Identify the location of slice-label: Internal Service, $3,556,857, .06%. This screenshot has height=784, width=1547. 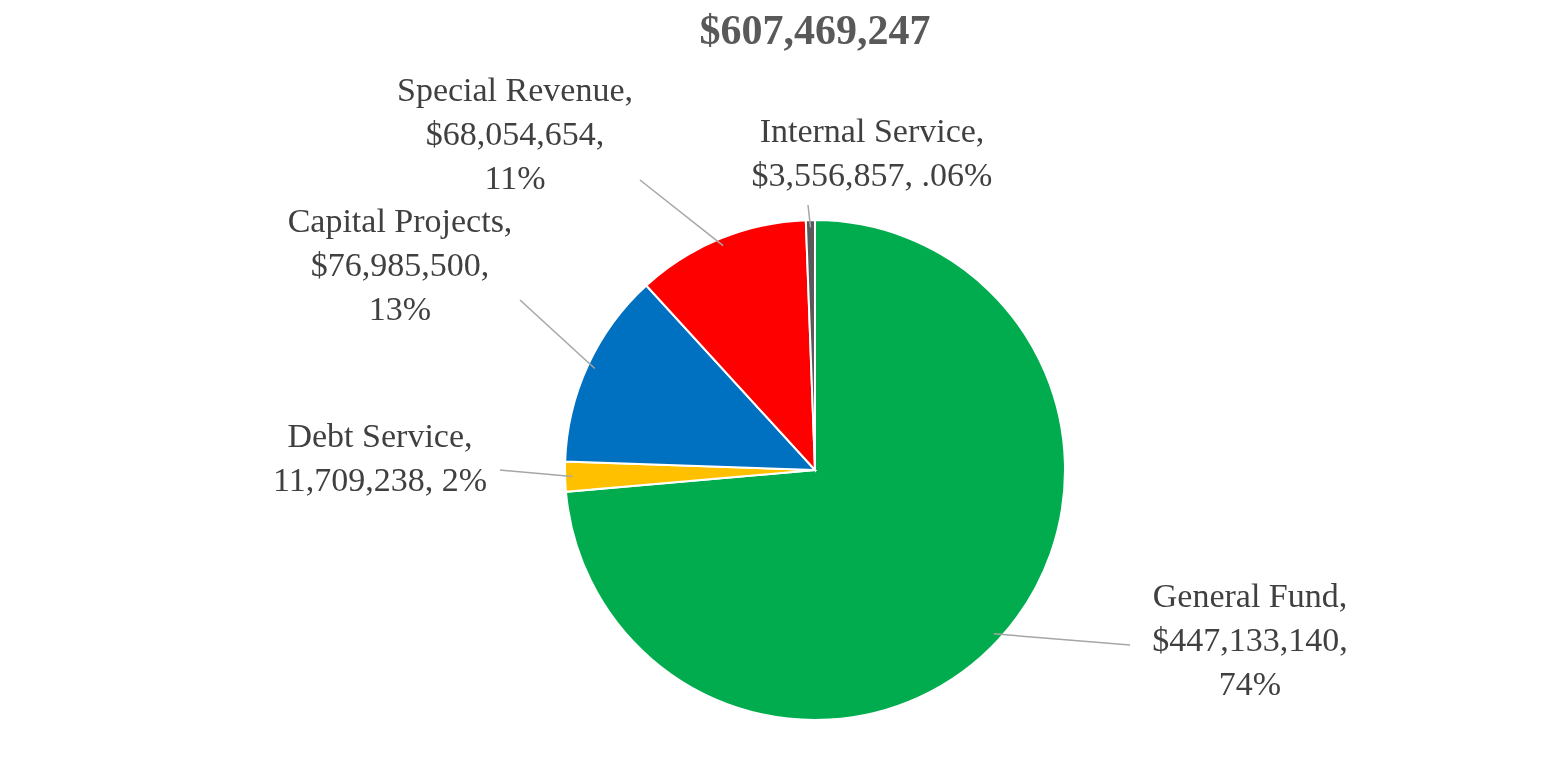
(872, 153).